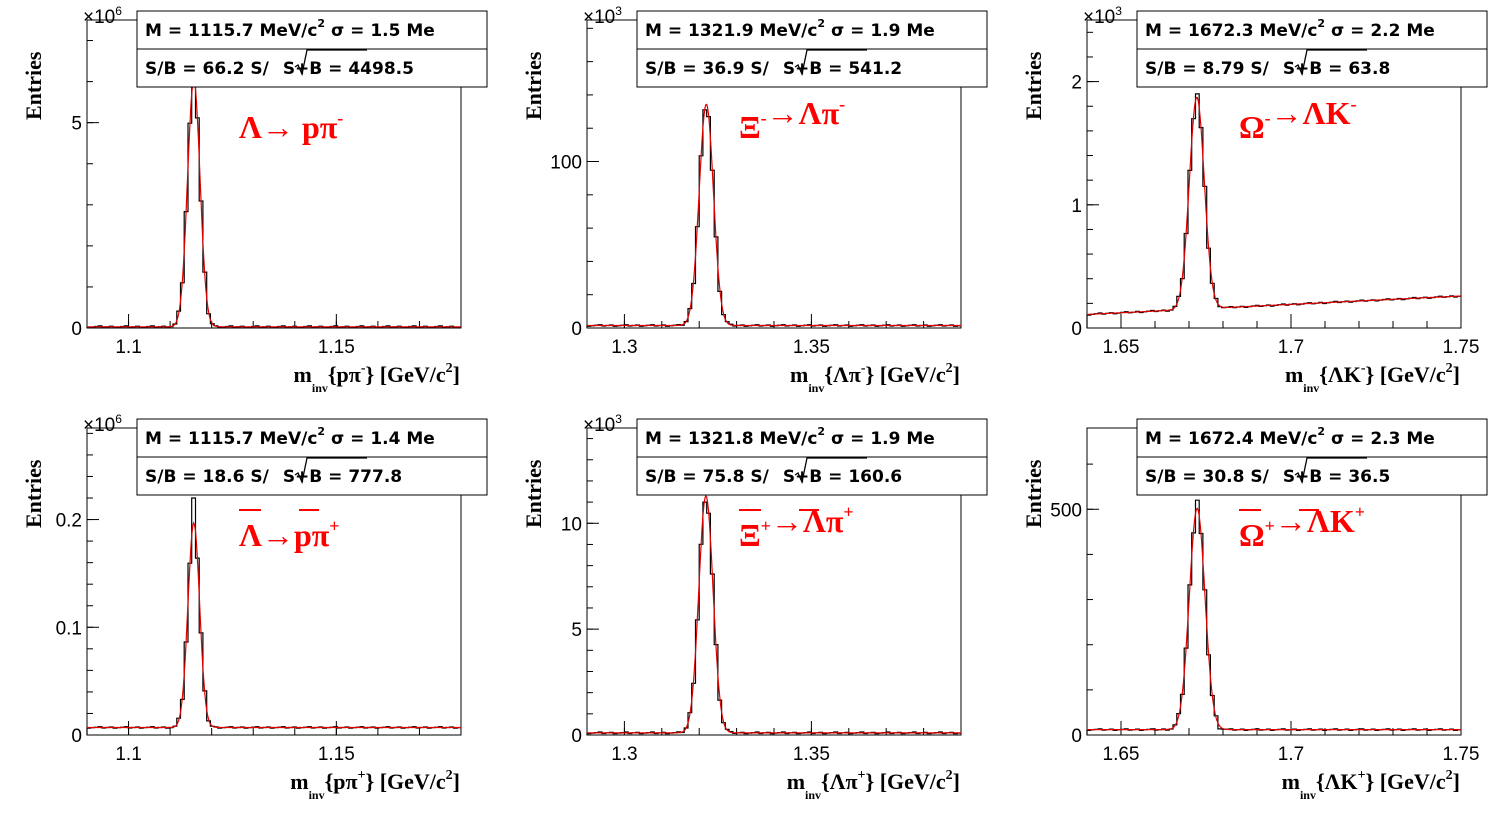  What do you see at coordinates (1311, 113) in the screenshot?
I see `process-text: →ΛK` at bounding box center [1311, 113].